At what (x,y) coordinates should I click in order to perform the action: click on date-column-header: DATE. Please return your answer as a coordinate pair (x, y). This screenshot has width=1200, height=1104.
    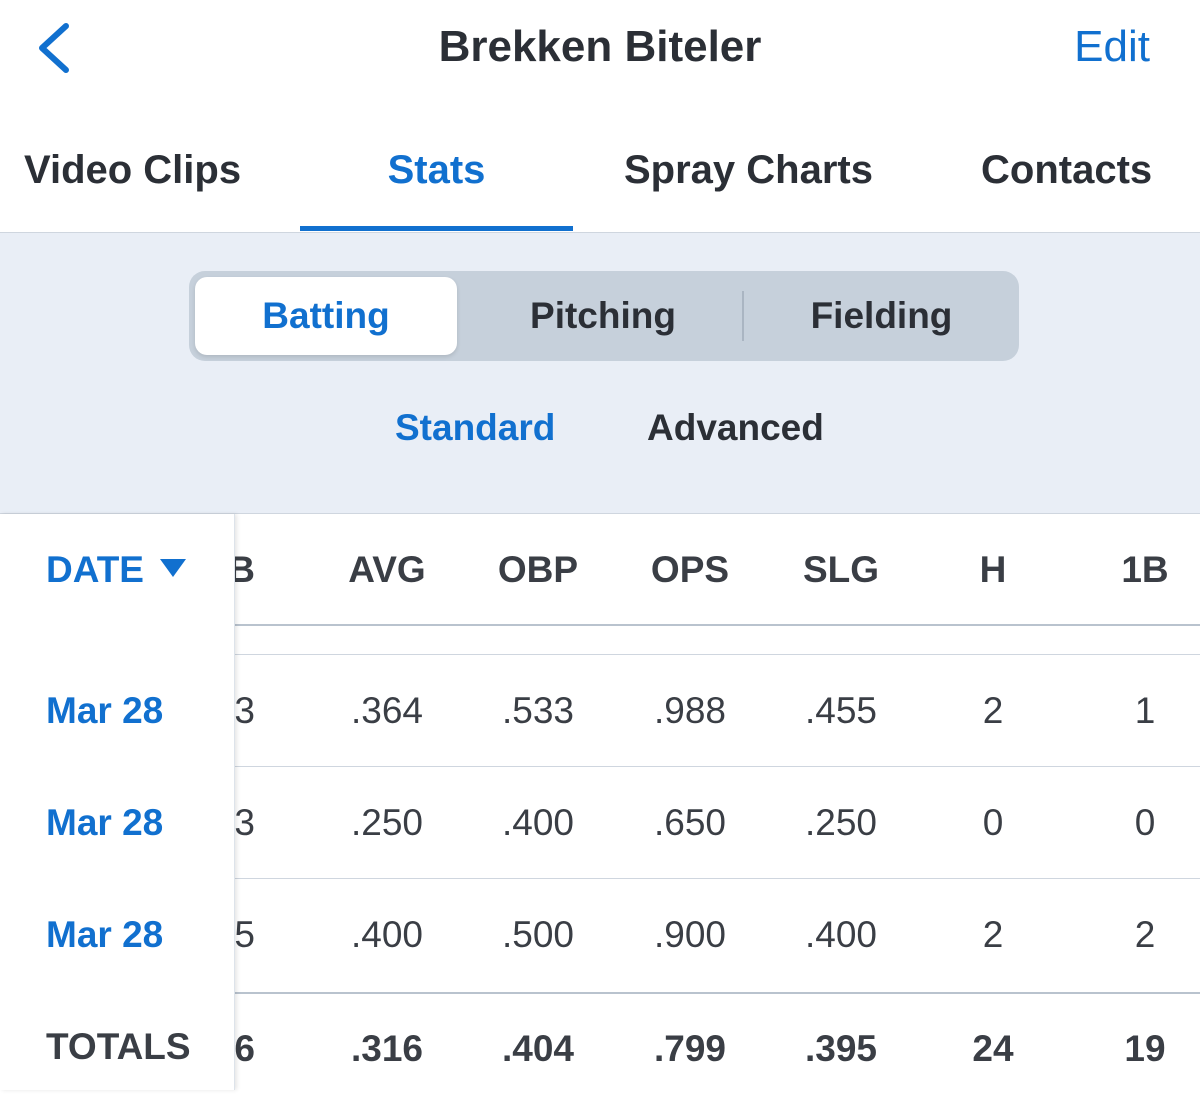
    Looking at the image, I should click on (116, 570).